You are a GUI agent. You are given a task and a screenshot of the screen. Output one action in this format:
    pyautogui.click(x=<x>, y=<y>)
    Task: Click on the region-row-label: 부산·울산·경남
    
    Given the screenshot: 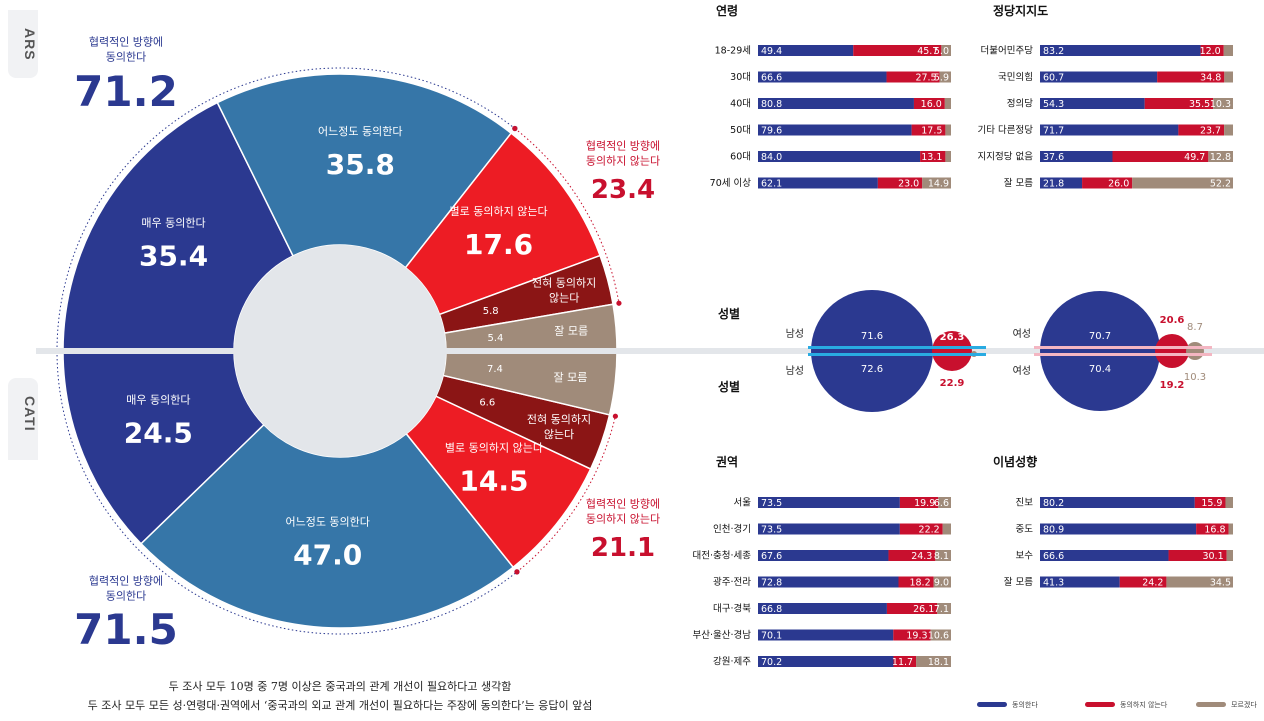 What is the action you would take?
    pyautogui.click(x=722, y=635)
    